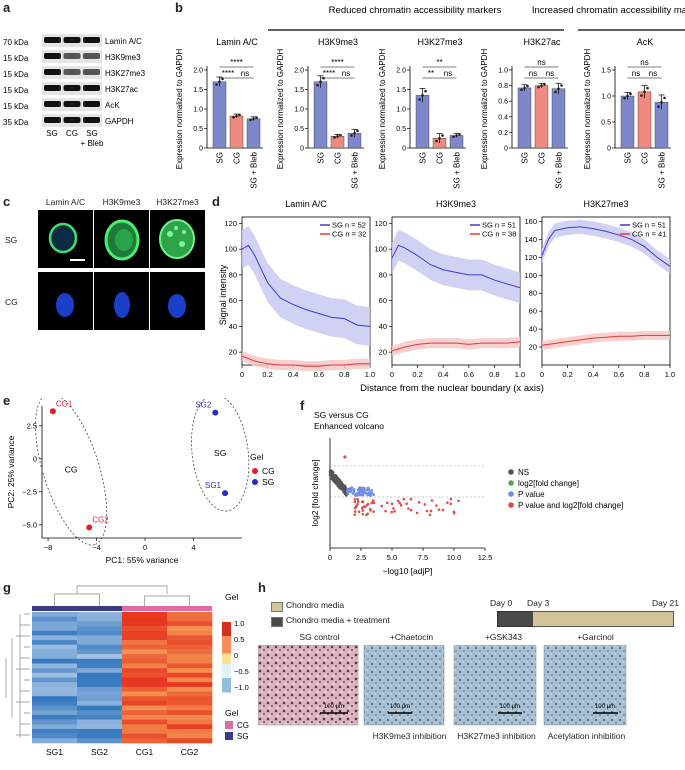 This screenshot has height=770, width=685. I want to click on heatmap-column-label: CG2, so click(190, 752).